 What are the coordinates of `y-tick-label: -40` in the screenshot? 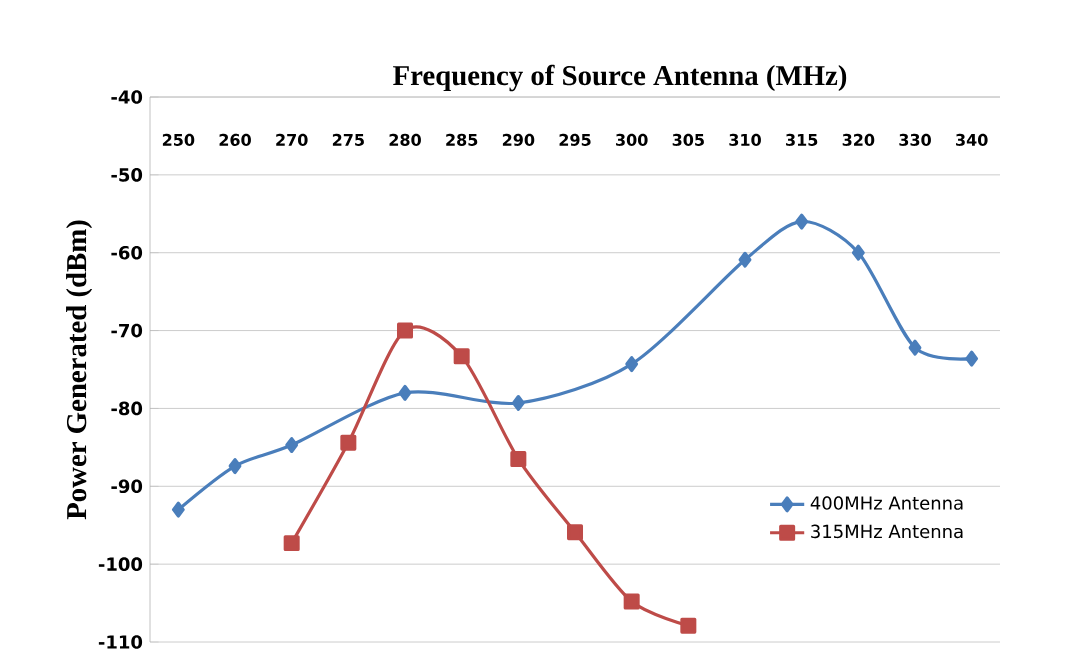 It's located at (127, 97).